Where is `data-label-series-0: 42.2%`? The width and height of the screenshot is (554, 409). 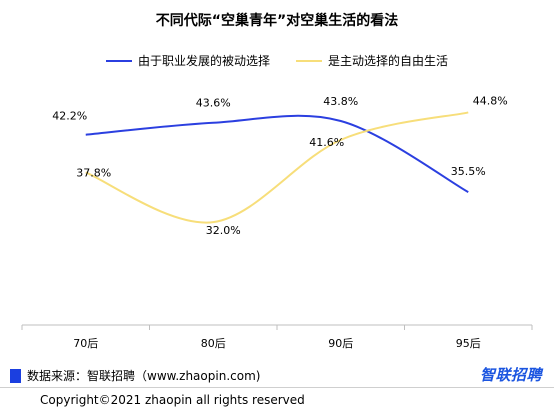
data-label-series-0: 42.2% is located at coordinates (69, 116).